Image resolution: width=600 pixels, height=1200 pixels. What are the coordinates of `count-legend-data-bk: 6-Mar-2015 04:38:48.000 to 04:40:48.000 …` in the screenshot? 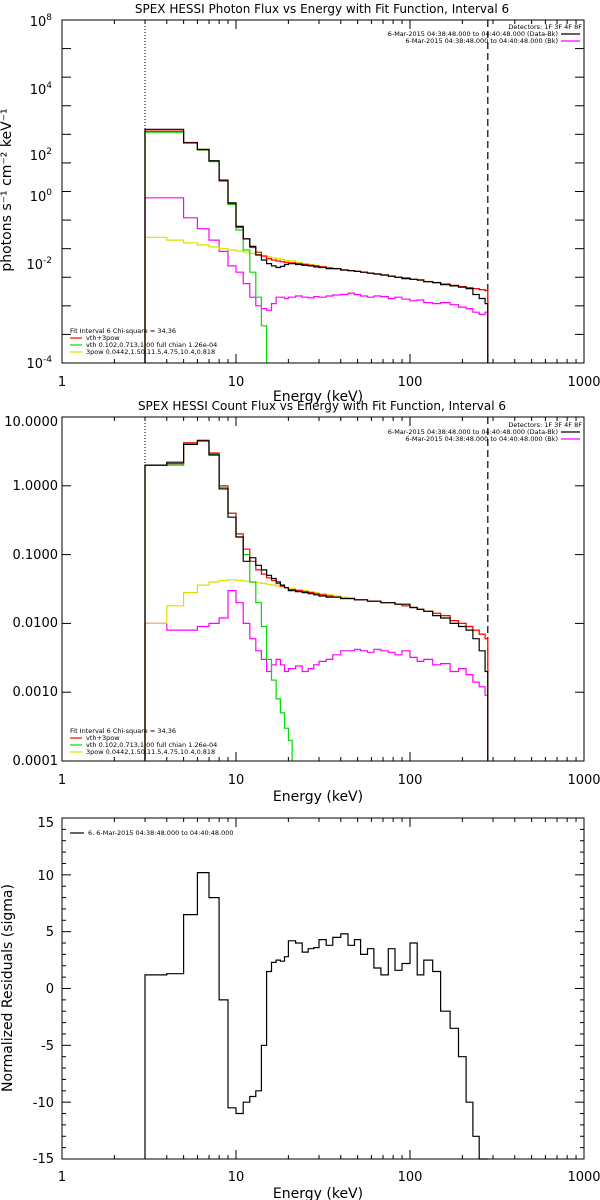 It's located at (484, 432).